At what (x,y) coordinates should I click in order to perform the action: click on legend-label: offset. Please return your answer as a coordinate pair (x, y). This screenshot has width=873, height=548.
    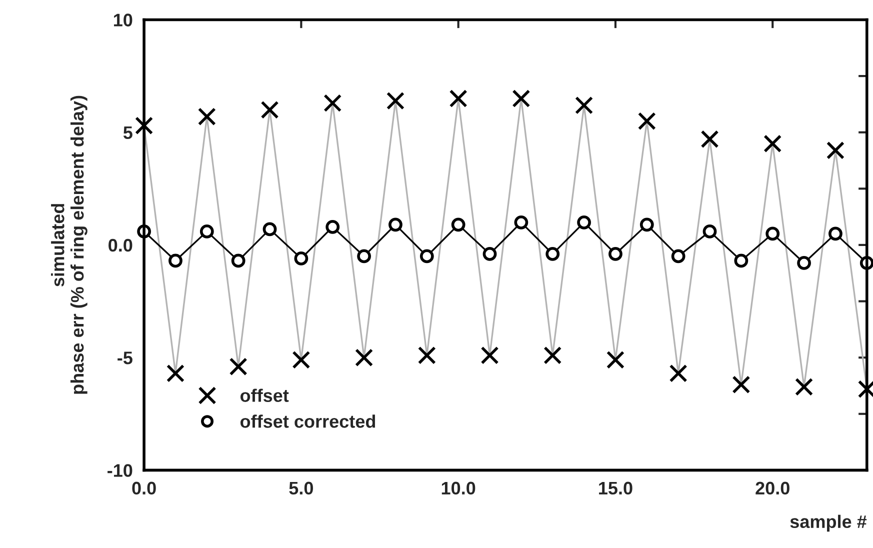
    Looking at the image, I should click on (264, 395).